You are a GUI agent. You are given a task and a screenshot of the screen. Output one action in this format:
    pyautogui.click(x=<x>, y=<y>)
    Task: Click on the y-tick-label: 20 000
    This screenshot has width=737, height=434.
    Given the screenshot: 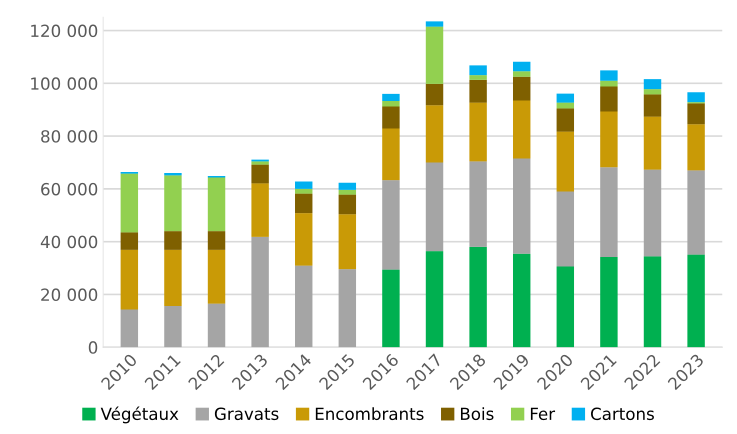 What is the action you would take?
    pyautogui.click(x=69, y=294)
    